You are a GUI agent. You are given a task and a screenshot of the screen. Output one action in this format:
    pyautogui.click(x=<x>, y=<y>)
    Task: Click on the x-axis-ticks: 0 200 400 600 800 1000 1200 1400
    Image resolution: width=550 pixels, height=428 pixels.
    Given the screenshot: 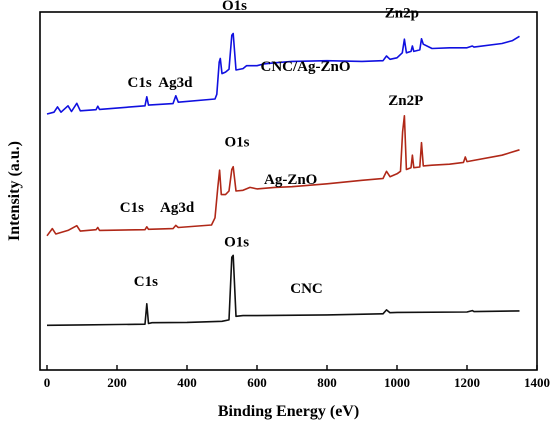 What is the action you would take?
    pyautogui.click(x=297, y=377)
    